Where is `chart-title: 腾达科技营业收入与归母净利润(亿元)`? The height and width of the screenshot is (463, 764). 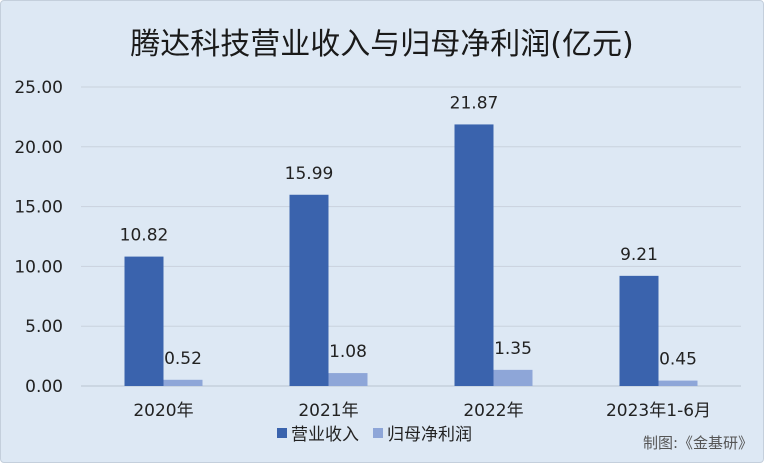 chart-title: 腾达科技营业收入与归母净利润(亿元) is located at coordinates (382, 44).